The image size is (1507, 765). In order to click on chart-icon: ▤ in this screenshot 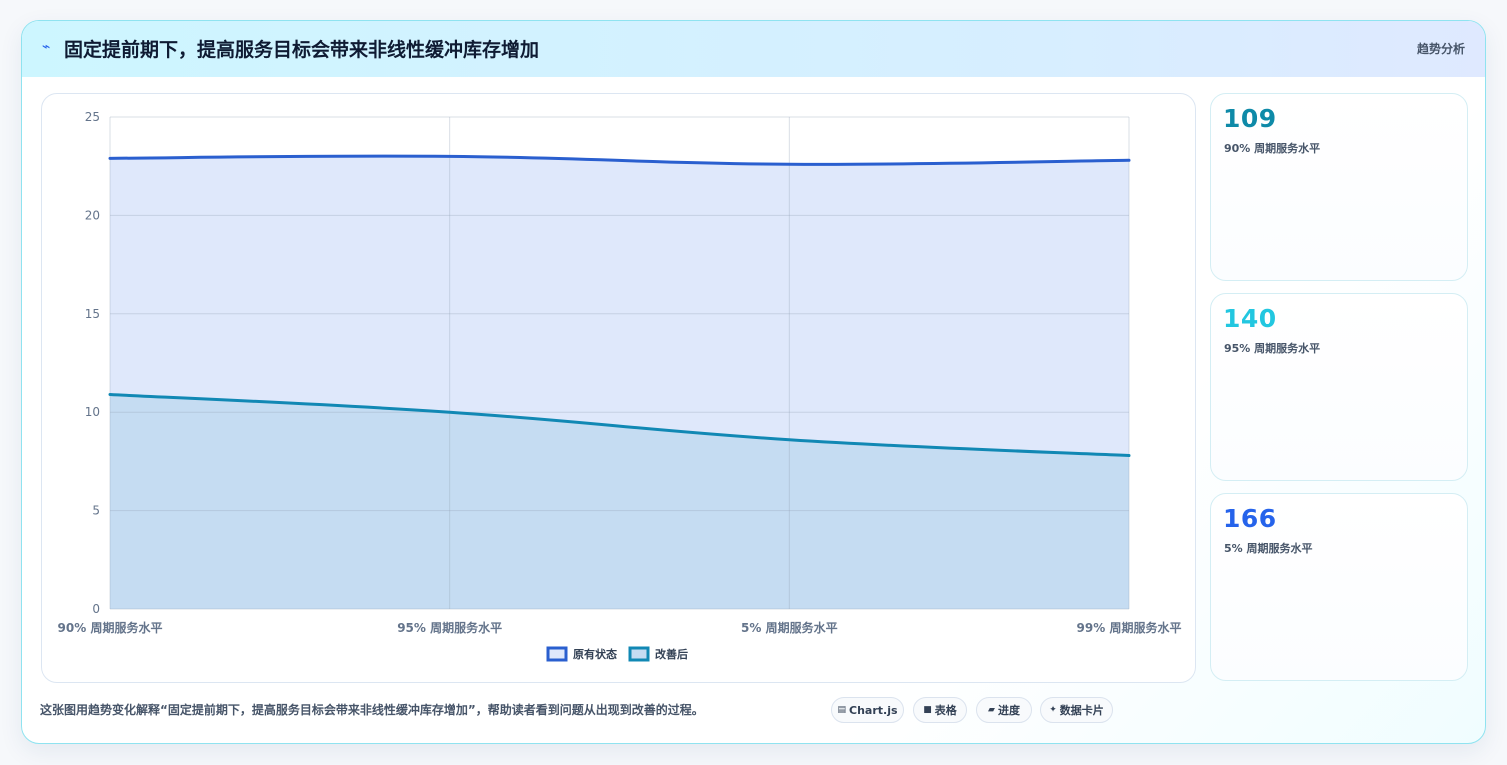, I will do `click(841, 710)`.